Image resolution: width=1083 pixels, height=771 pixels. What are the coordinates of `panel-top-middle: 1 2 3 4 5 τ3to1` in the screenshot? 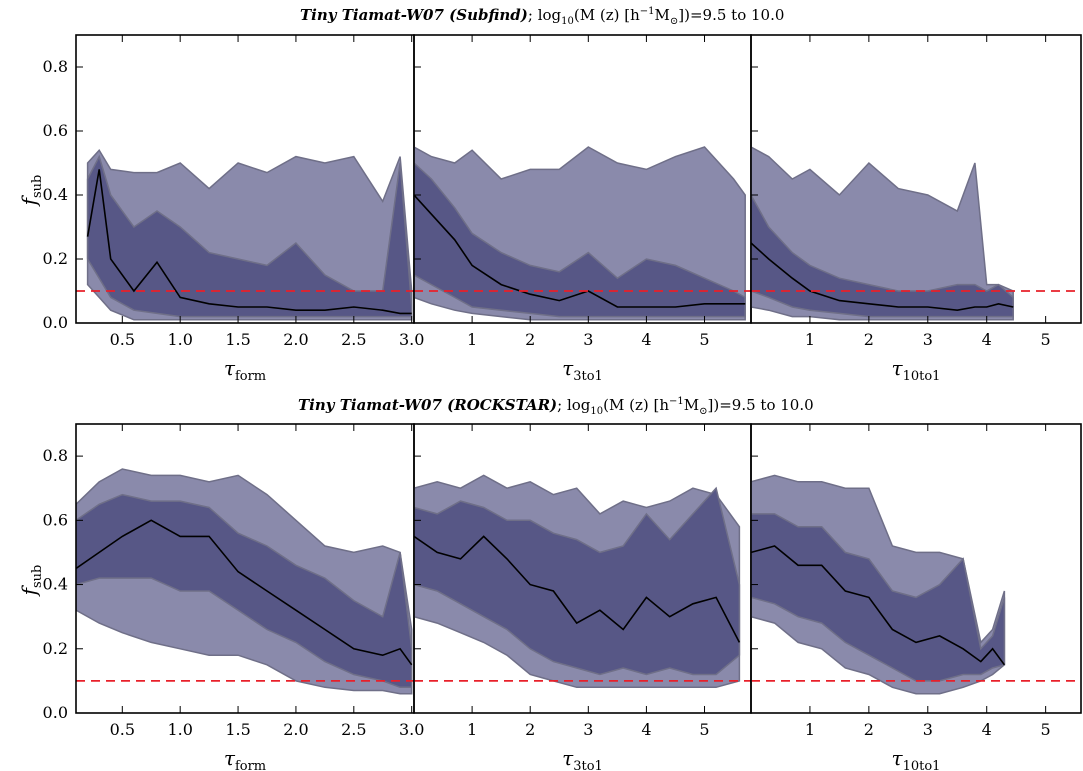 It's located at (582, 209).